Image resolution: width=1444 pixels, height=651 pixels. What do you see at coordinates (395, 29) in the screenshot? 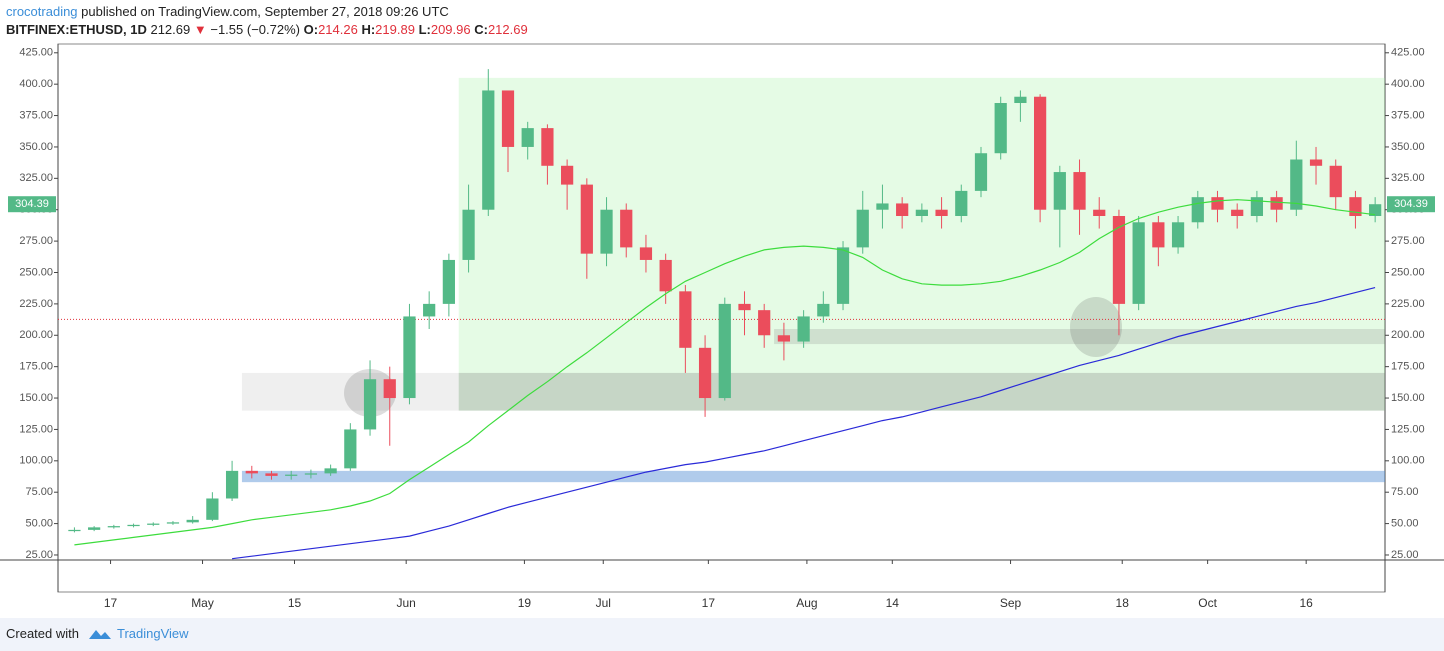
I see `h-value: 219.89` at bounding box center [395, 29].